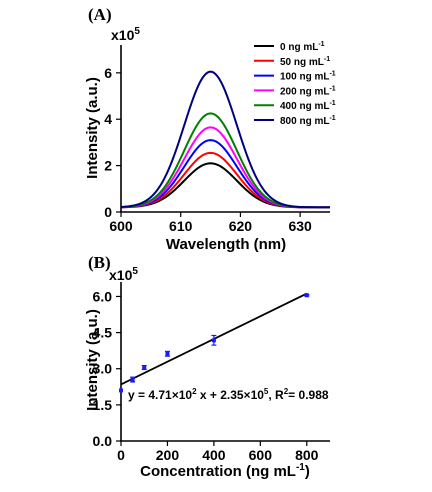 This screenshot has width=432, height=492. I want to click on panel-a-label: (A), so click(100, 14).